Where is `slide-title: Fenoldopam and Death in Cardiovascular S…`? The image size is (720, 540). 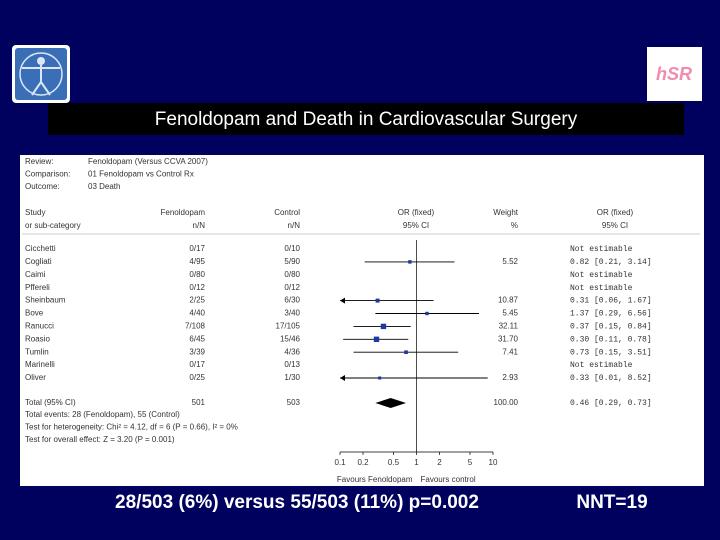
slide-title: Fenoldopam and Death in Cardiovascular S… is located at coordinates (366, 119).